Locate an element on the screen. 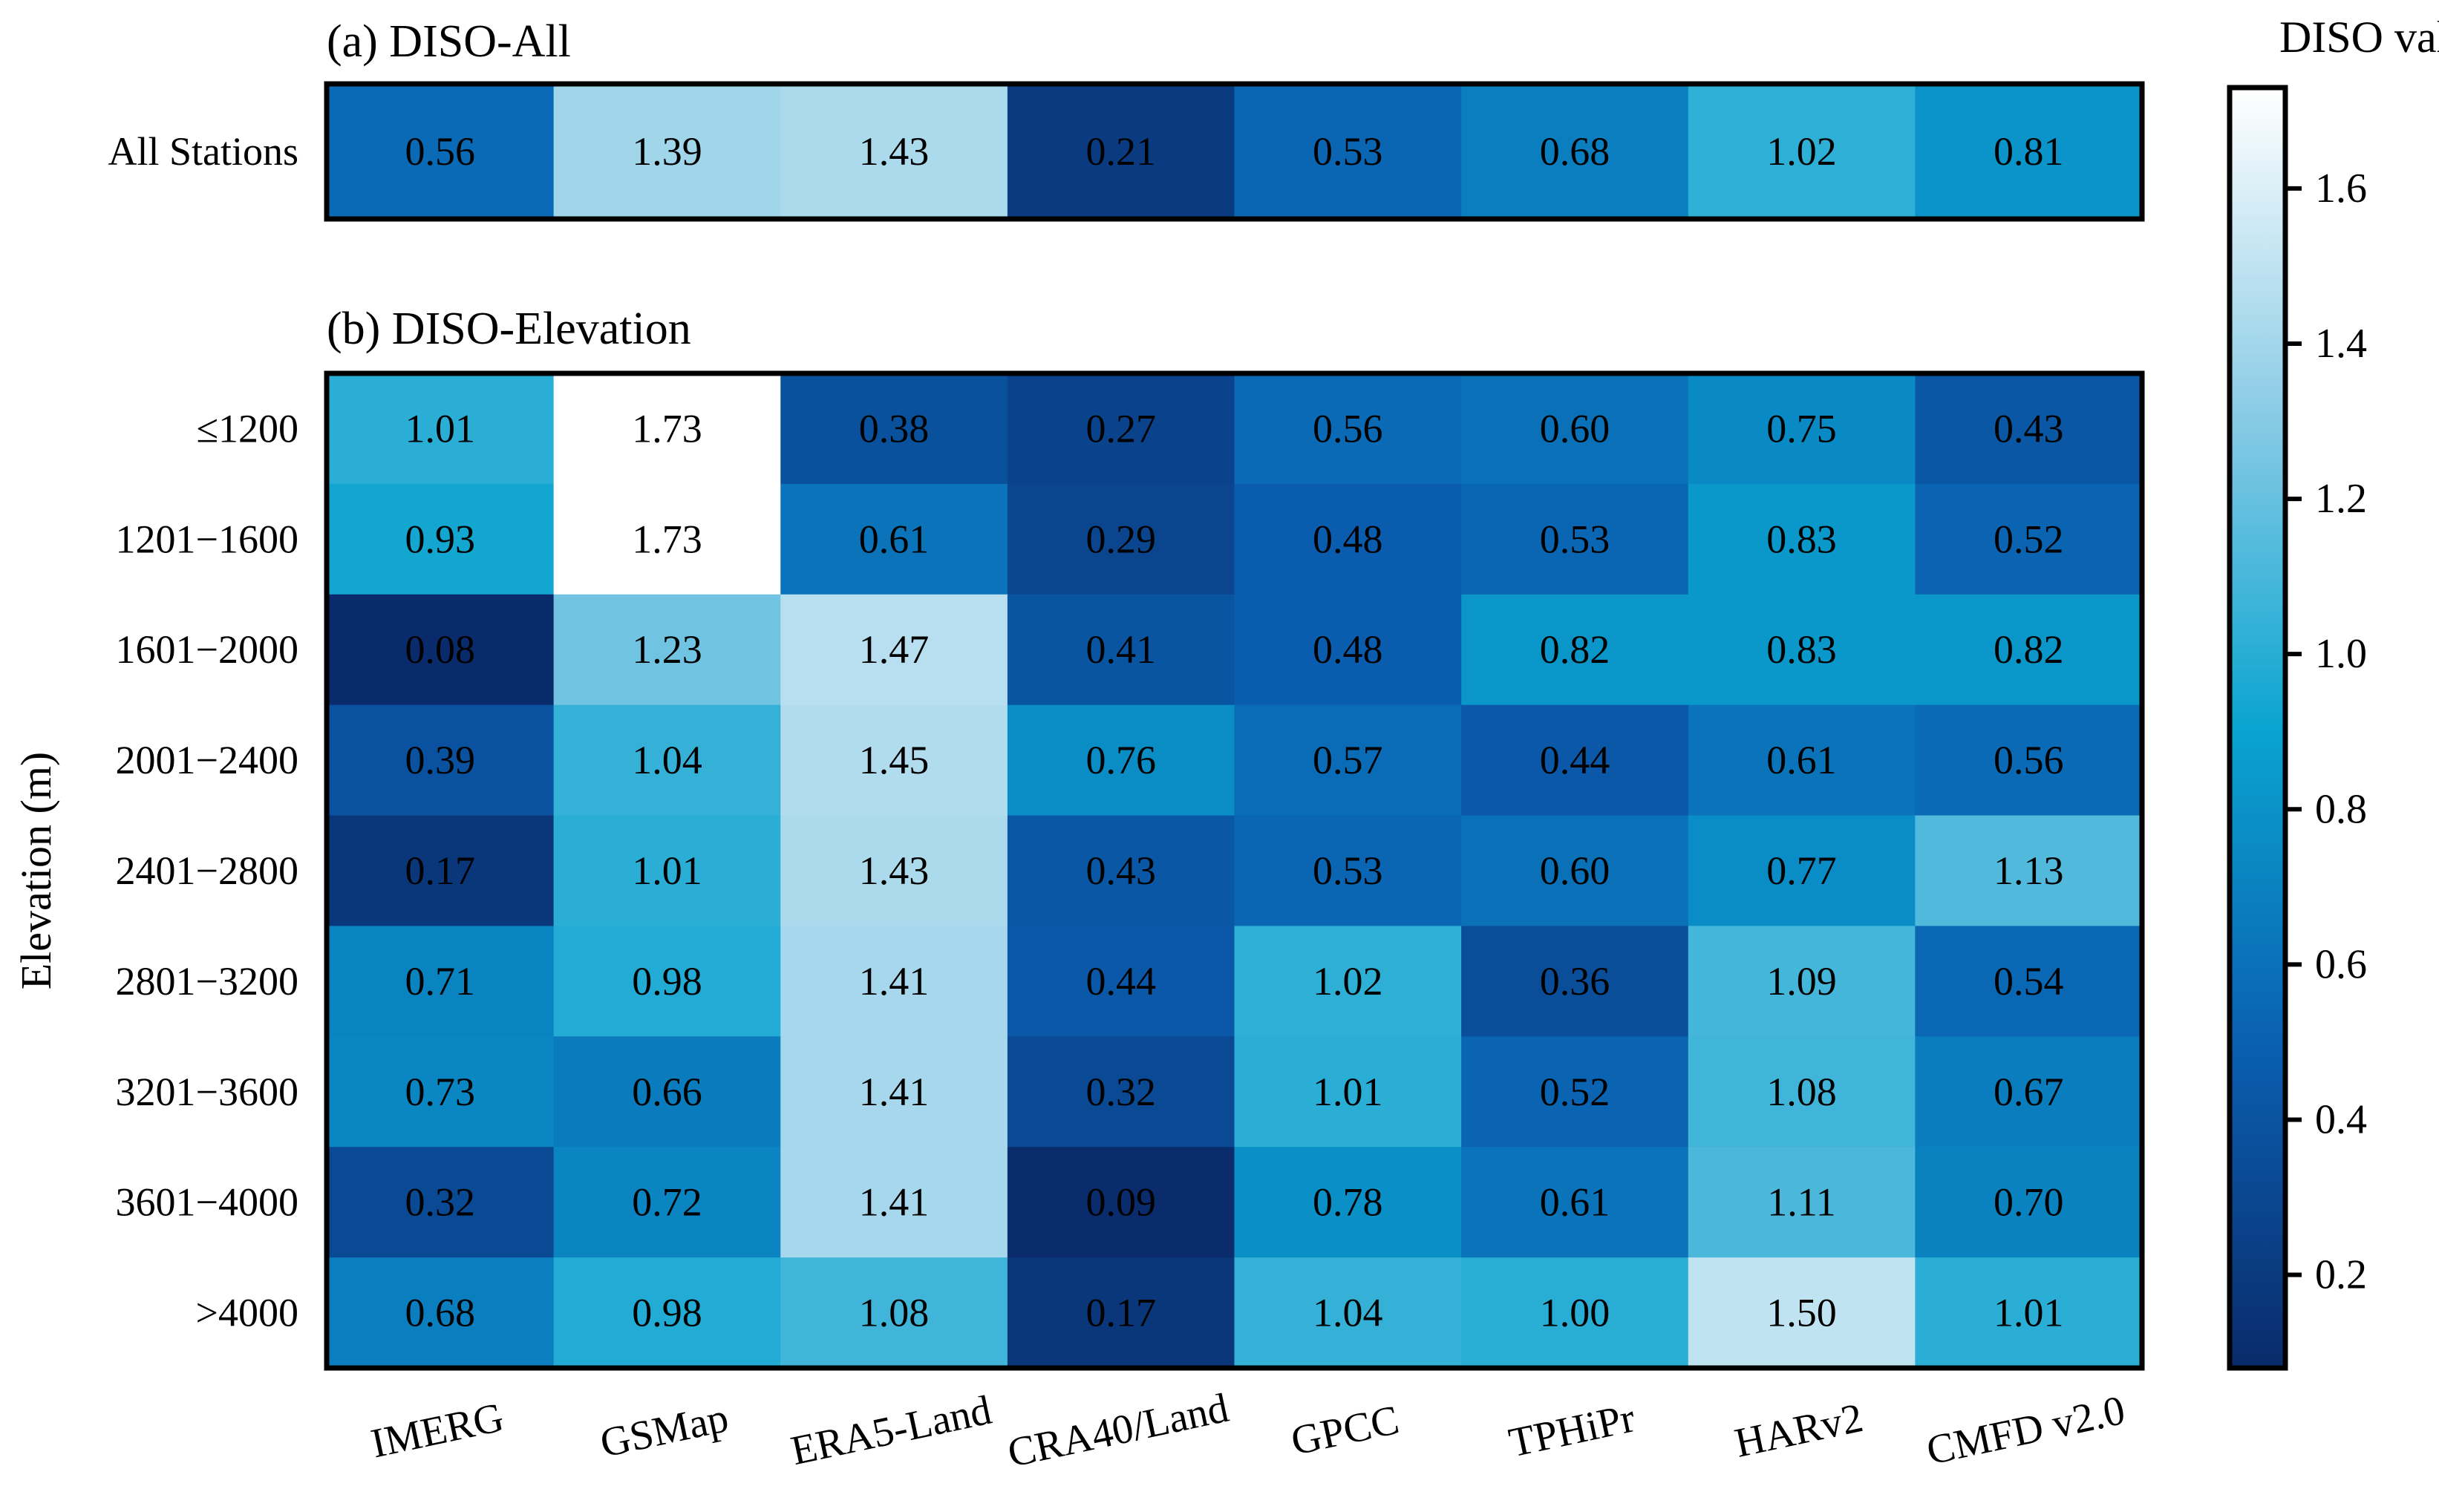 This screenshot has width=2439, height=1512. heatmap-cell-b-r4-c0 is located at coordinates (441, 871).